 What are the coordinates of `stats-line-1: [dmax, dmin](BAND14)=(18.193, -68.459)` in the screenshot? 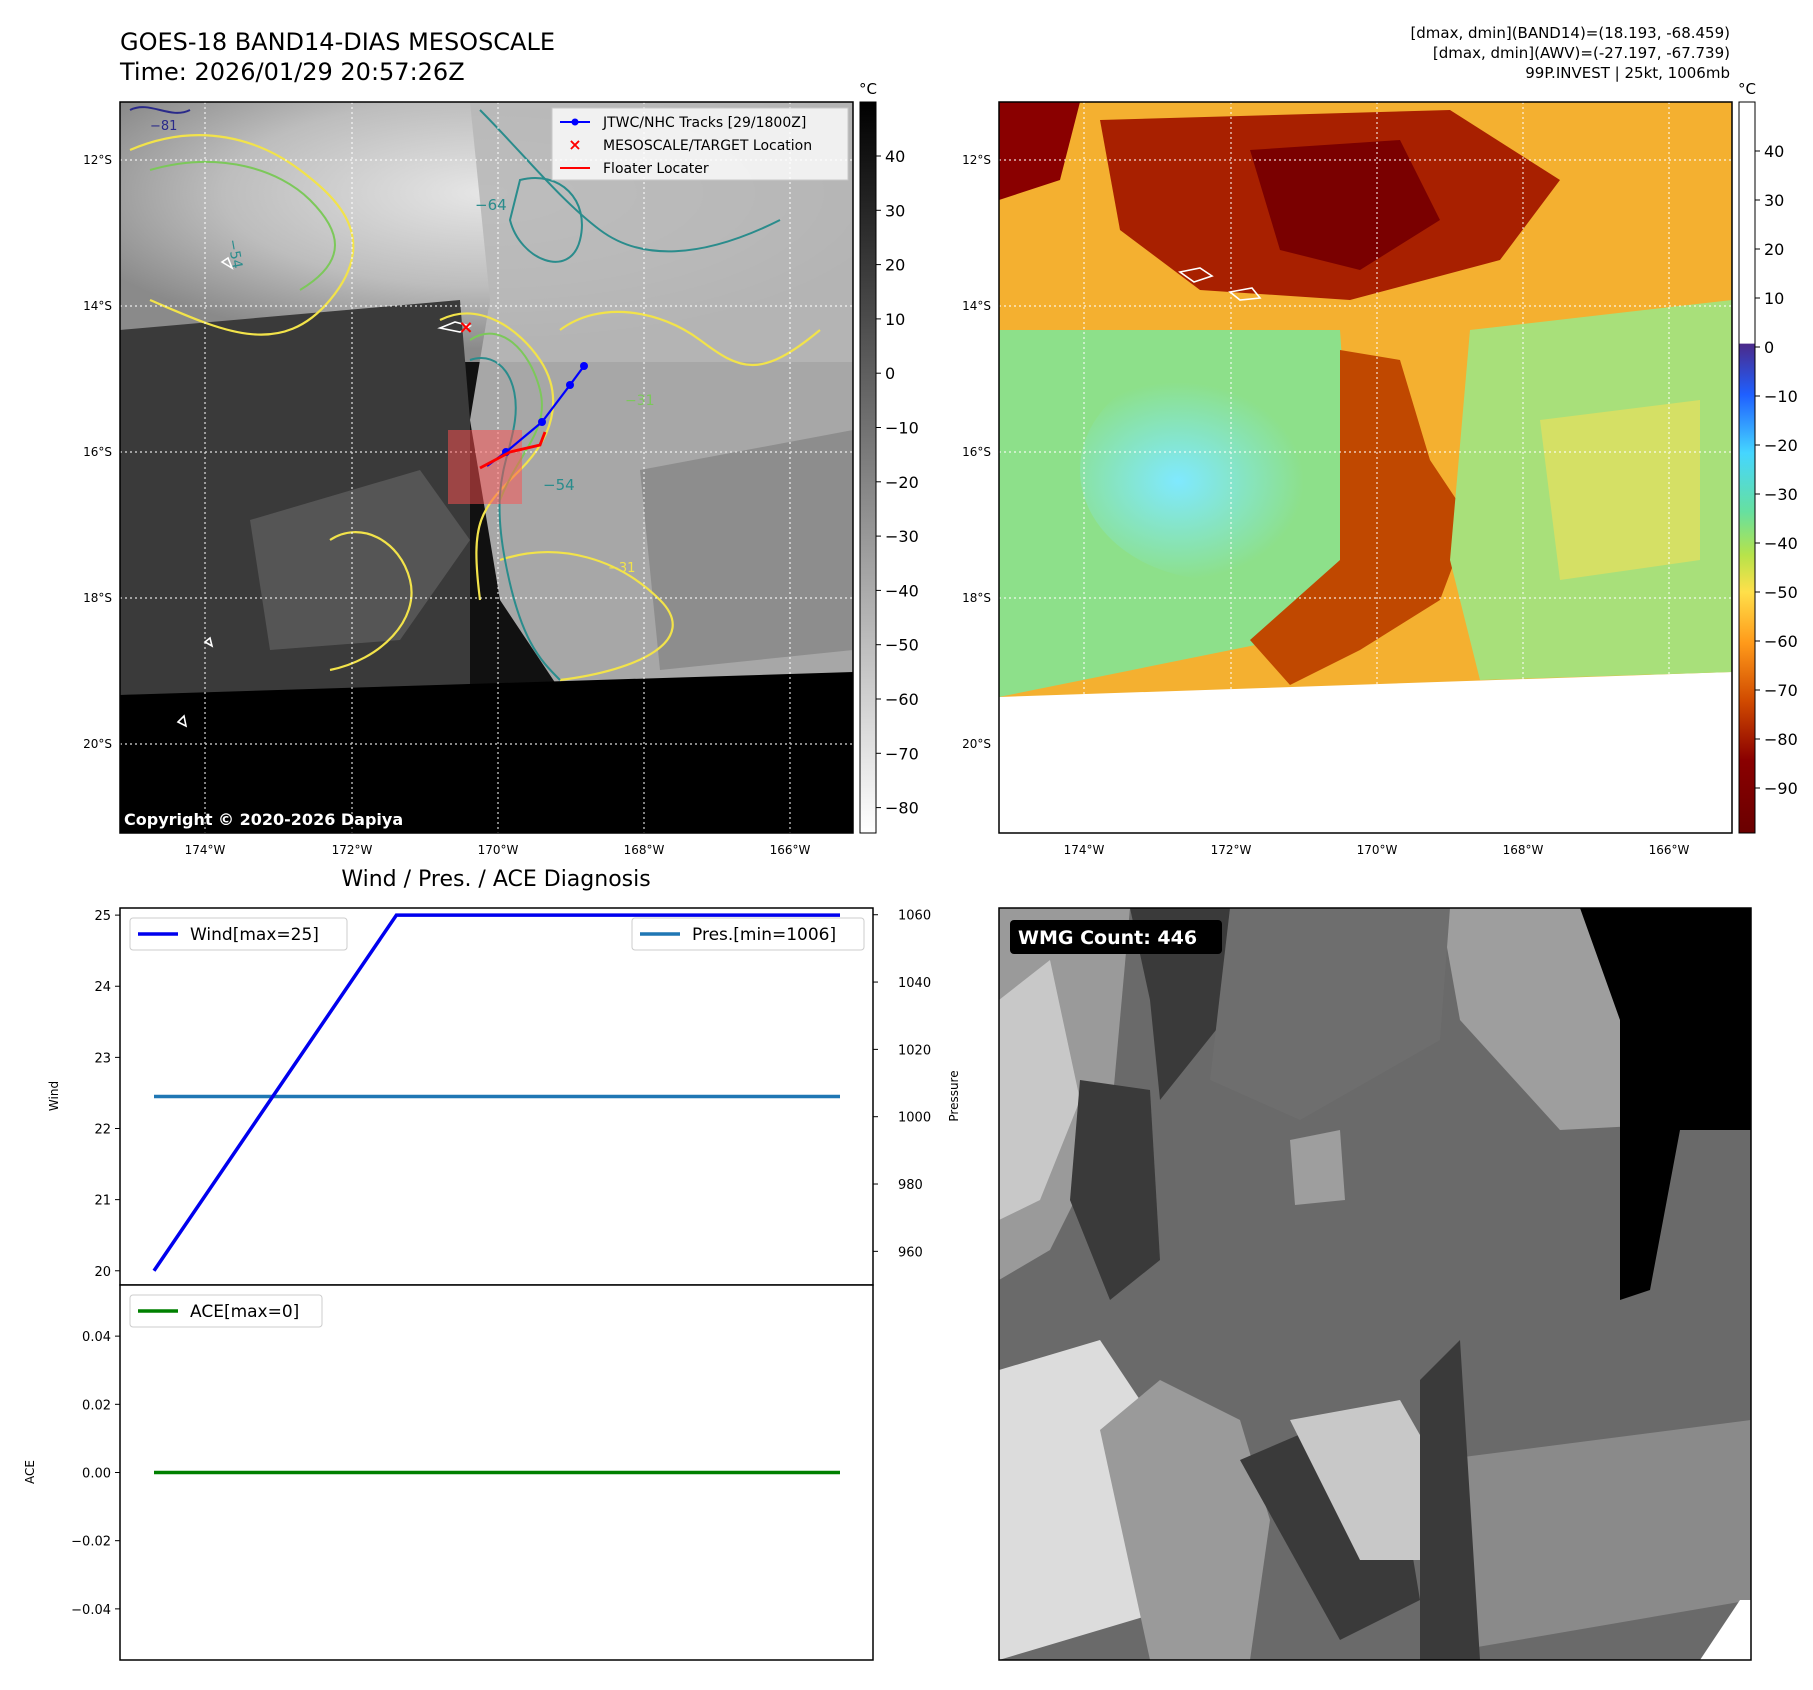 It's located at (1570, 33).